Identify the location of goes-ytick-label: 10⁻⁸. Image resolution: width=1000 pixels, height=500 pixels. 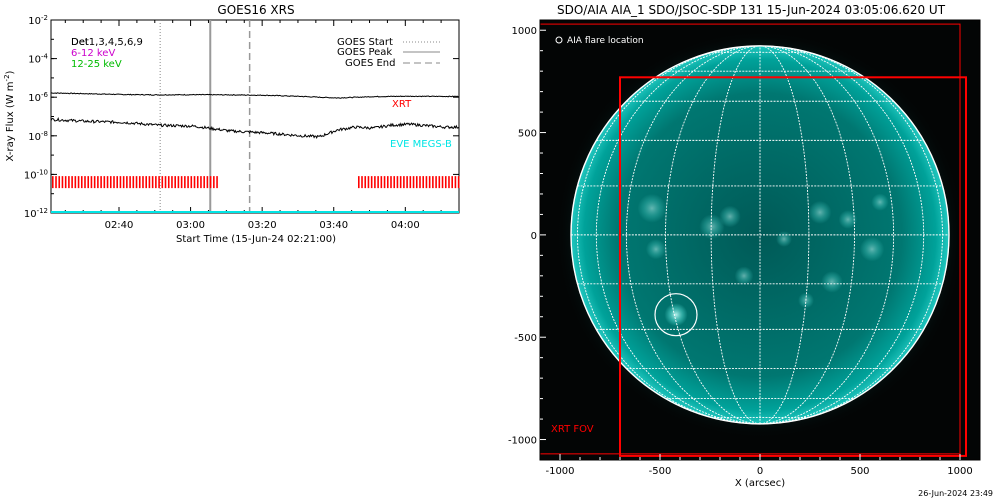
(38, 136).